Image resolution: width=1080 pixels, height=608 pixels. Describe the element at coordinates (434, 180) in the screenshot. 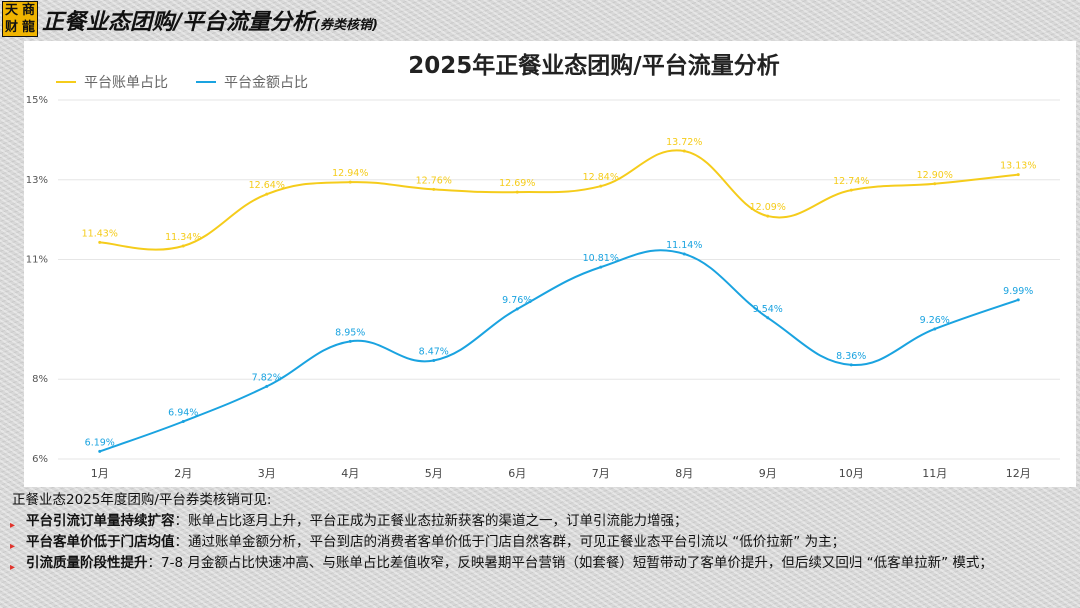

I see `data-label: 12.76%` at that location.